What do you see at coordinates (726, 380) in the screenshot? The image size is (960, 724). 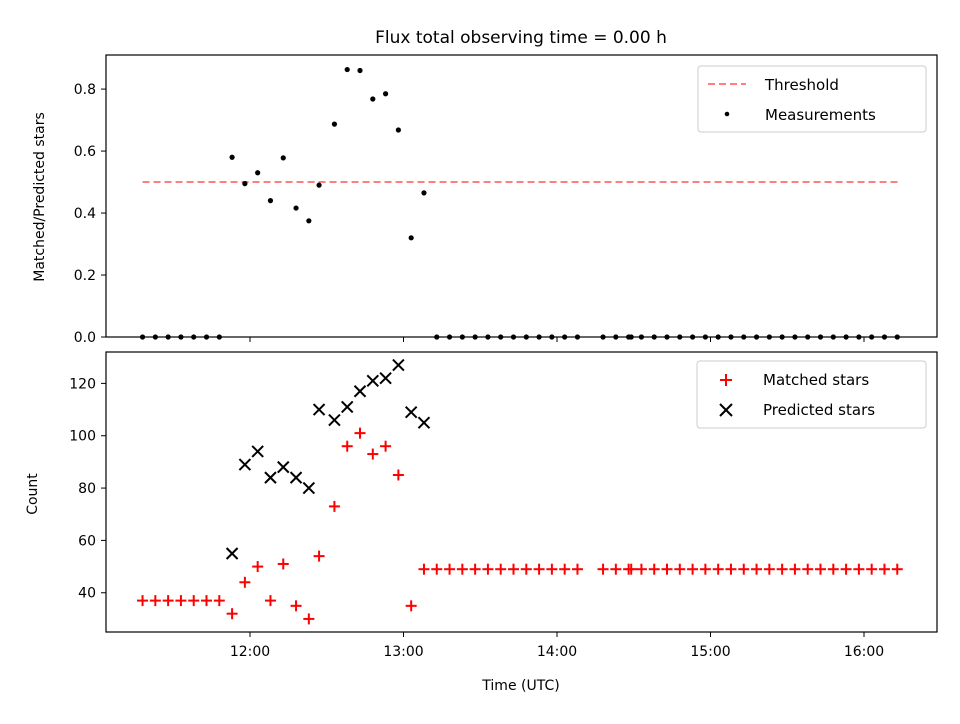 I see `matched-legend-marker` at bounding box center [726, 380].